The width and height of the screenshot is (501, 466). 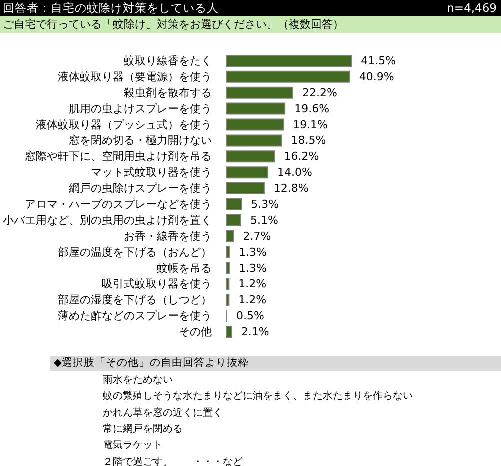 What do you see at coordinates (135, 77) in the screenshot?
I see `y-tick-label: 液体蚊取り器（要電源）を使う` at bounding box center [135, 77].